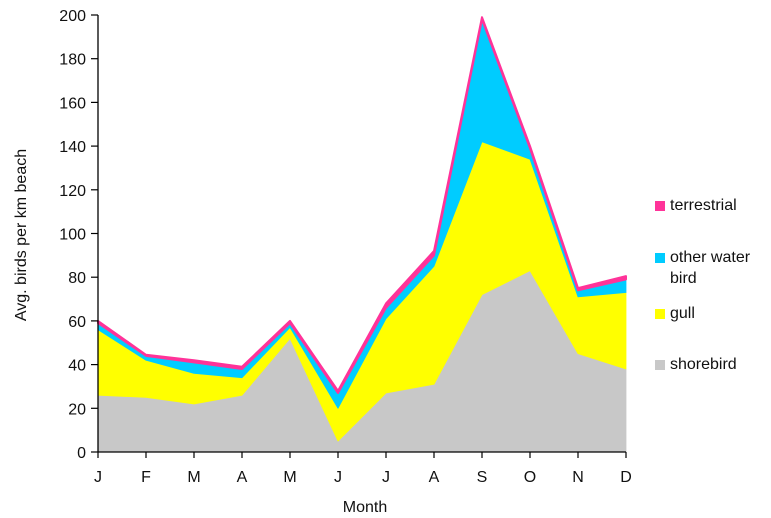 This screenshot has width=771, height=518. Describe the element at coordinates (72, 60) in the screenshot. I see `y-tick-label: 180` at that location.